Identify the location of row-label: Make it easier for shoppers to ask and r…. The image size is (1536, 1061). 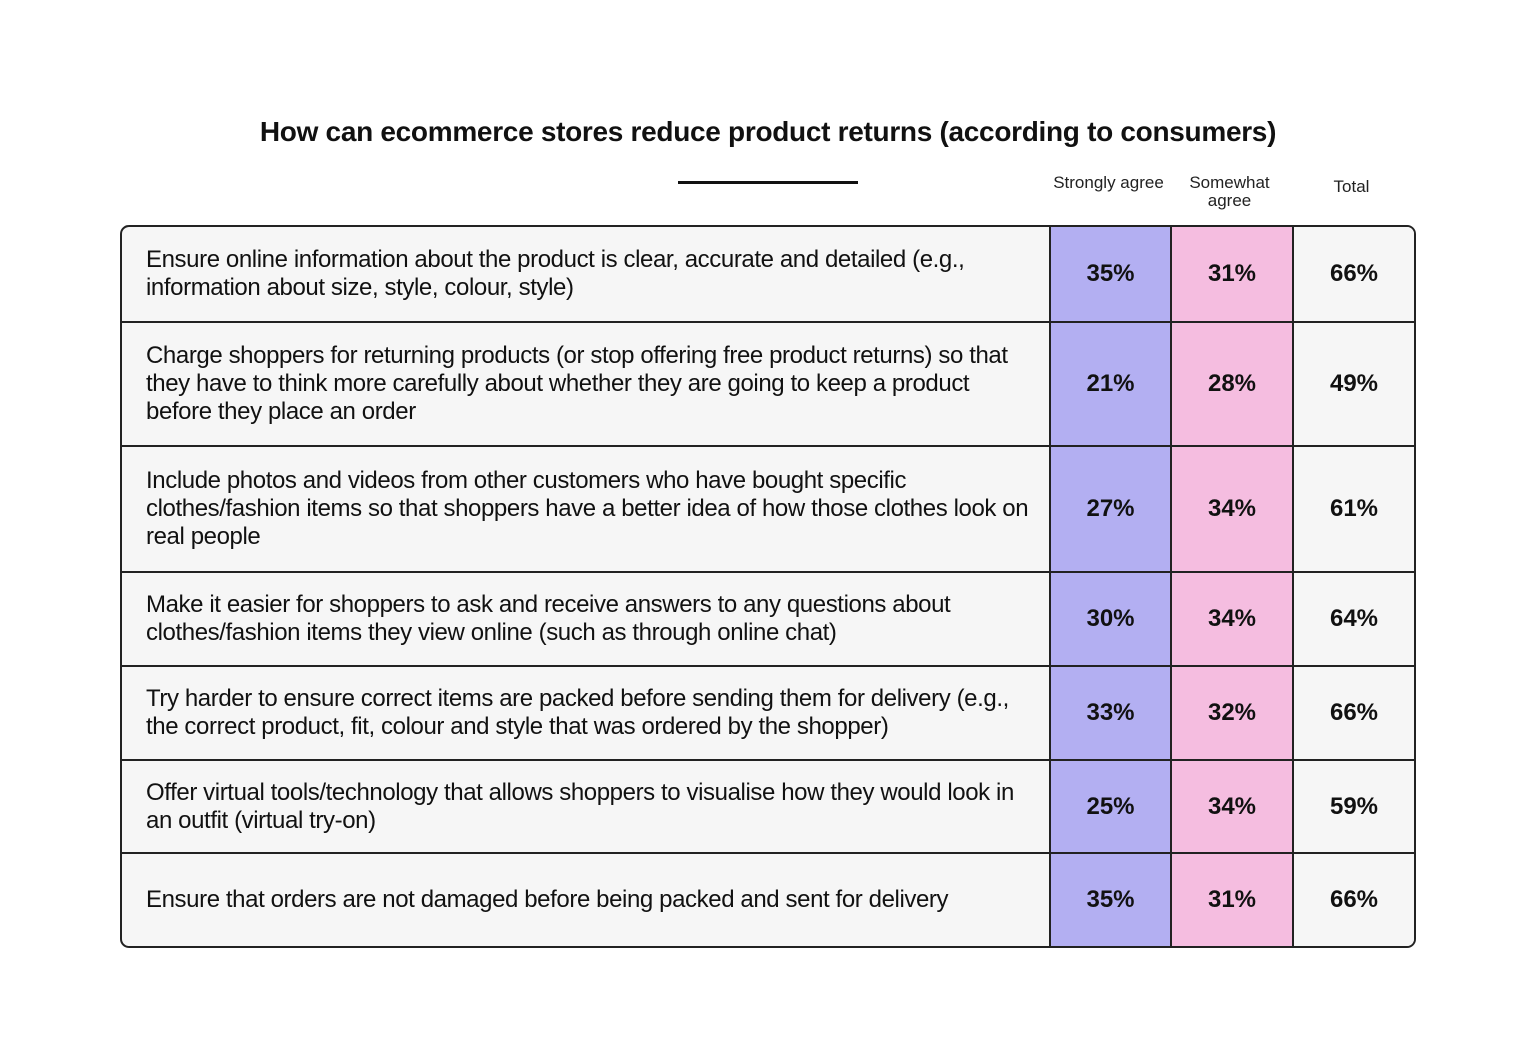
(548, 618).